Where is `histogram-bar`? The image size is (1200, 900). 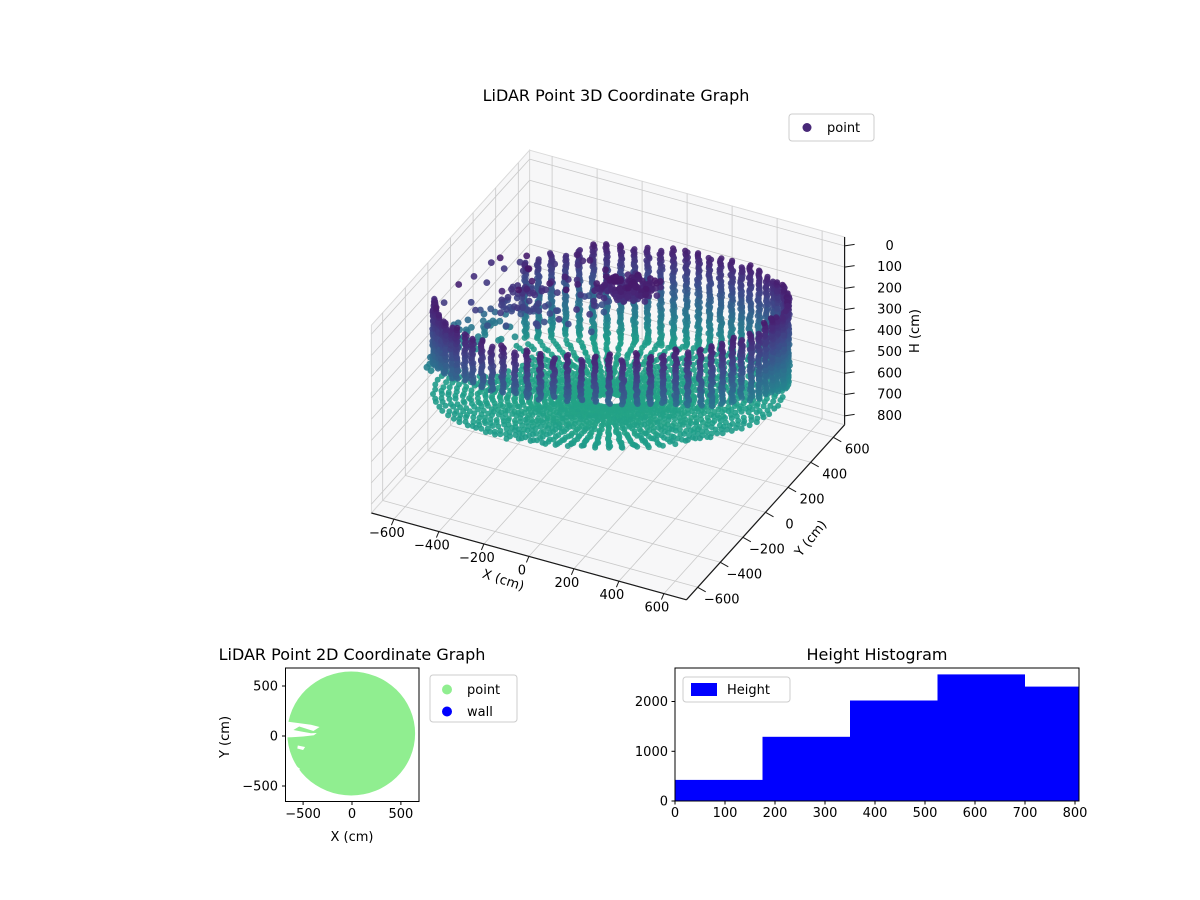
histogram-bar is located at coordinates (981, 737).